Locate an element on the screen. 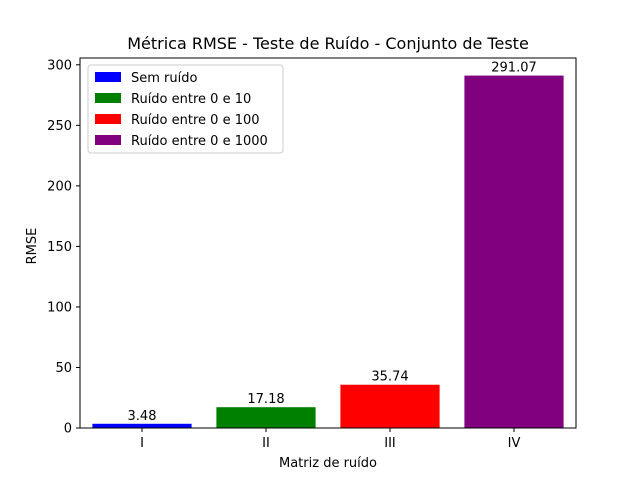 The width and height of the screenshot is (640, 480). data-label-II: 17.18 is located at coordinates (265, 399).